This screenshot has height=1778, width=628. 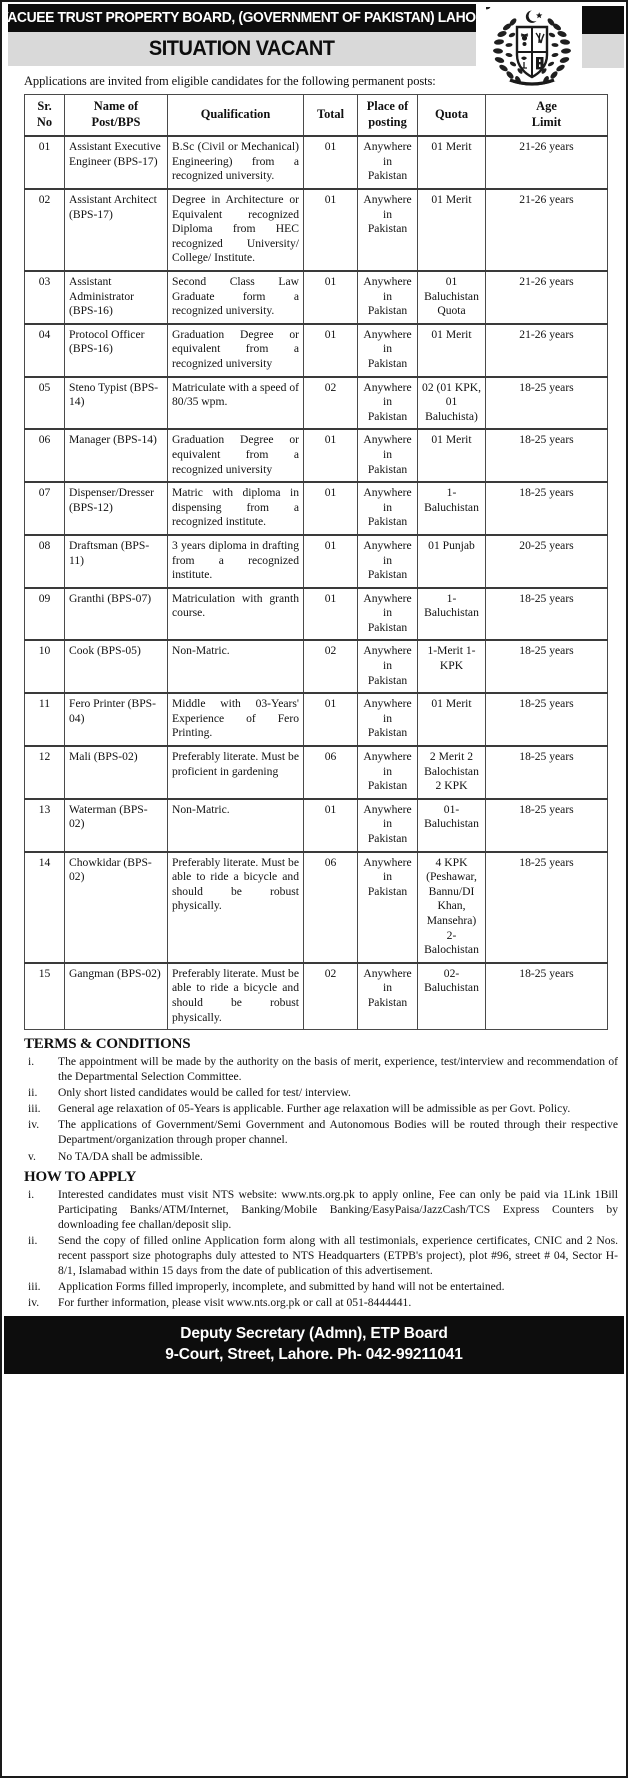 I want to click on cell-post-name: Waterman (BPS-02), so click(x=116, y=825).